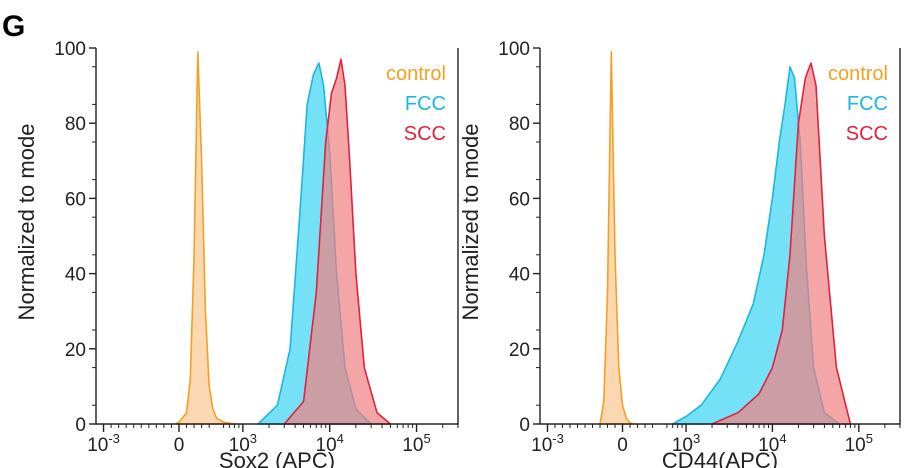 The width and height of the screenshot is (918, 468). Describe the element at coordinates (720, 458) in the screenshot. I see `x-axis-title: CD44(APC)` at that location.